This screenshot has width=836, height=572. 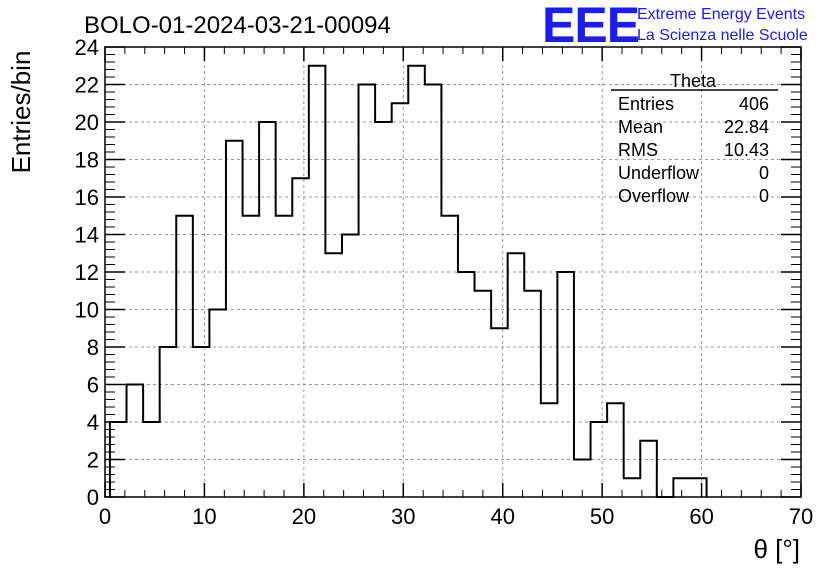 What do you see at coordinates (403, 516) in the screenshot?
I see `x-tick-label: 30` at bounding box center [403, 516].